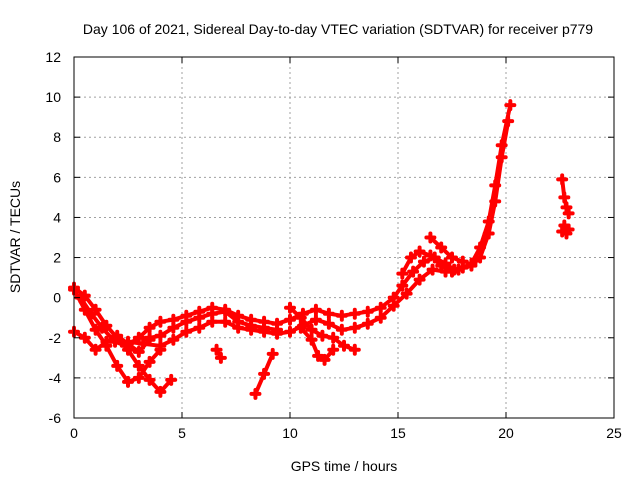 The image size is (640, 480). I want to click on y-tick-label: 0, so click(57, 298).